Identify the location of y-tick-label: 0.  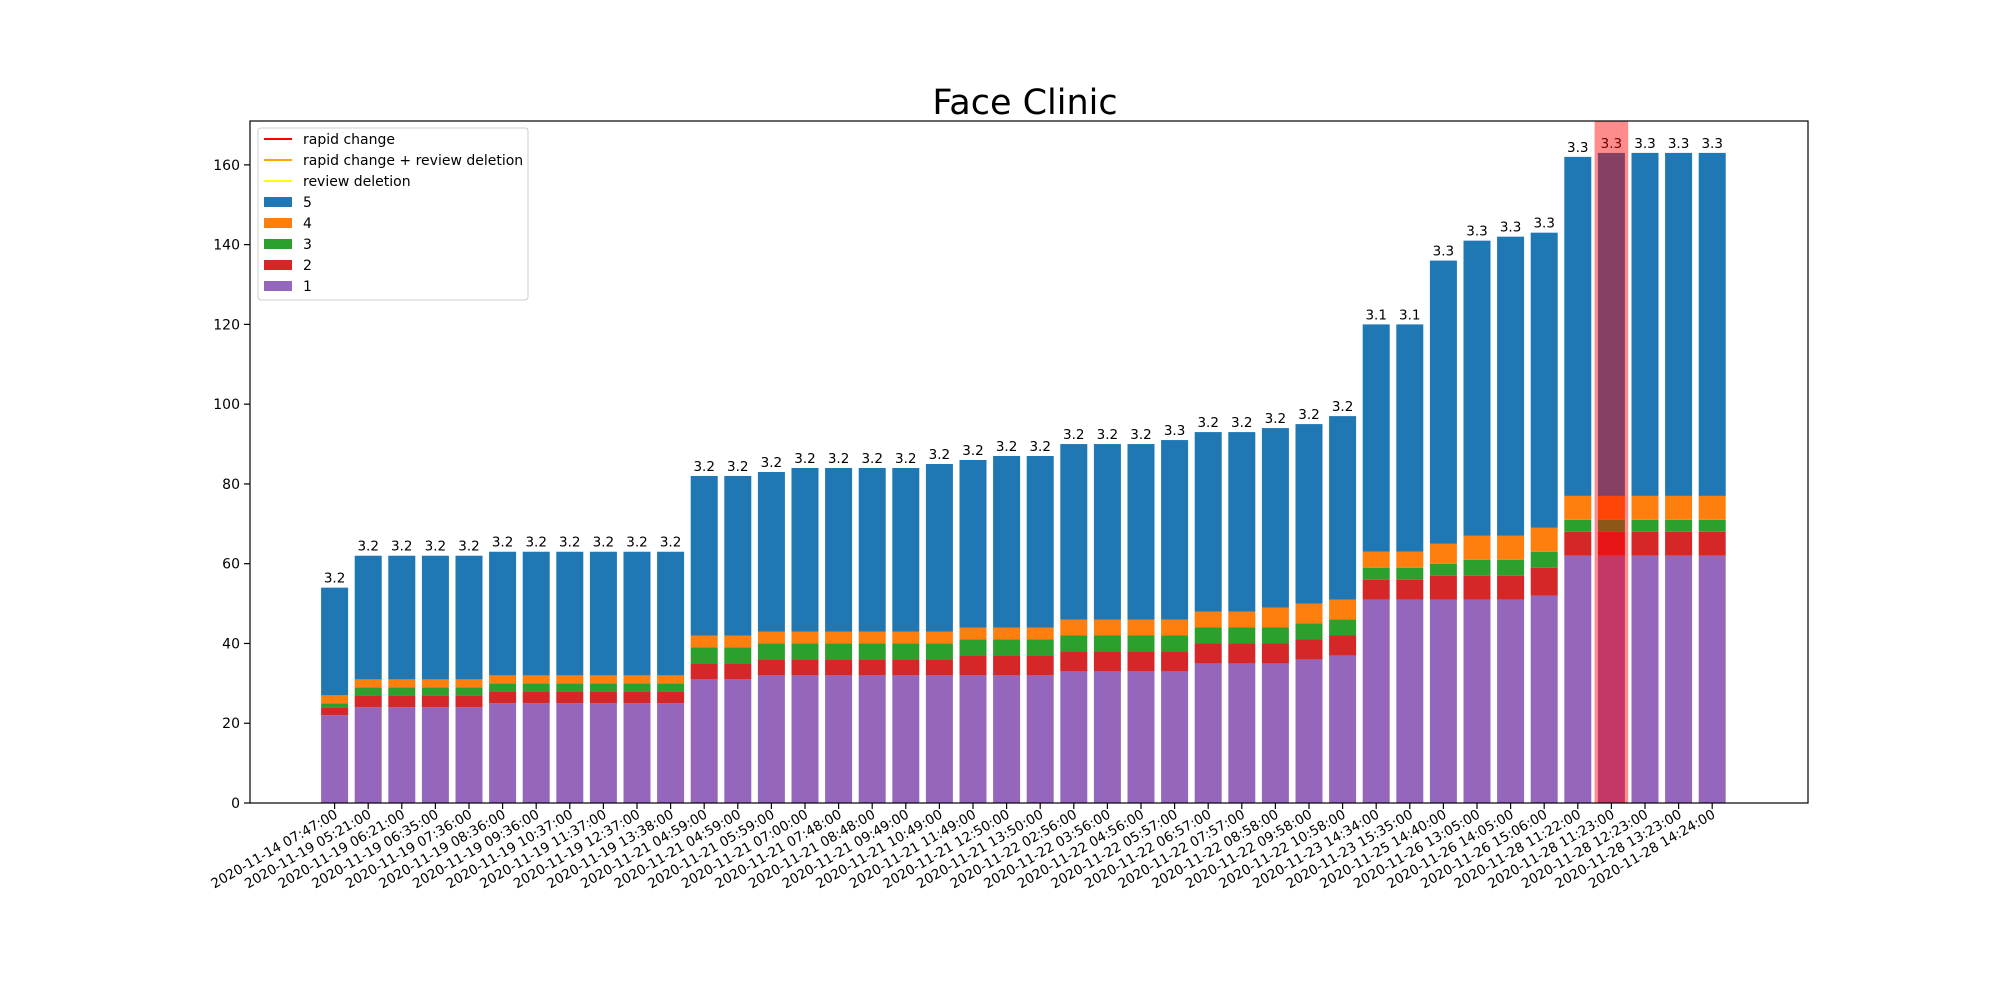
(235, 804).